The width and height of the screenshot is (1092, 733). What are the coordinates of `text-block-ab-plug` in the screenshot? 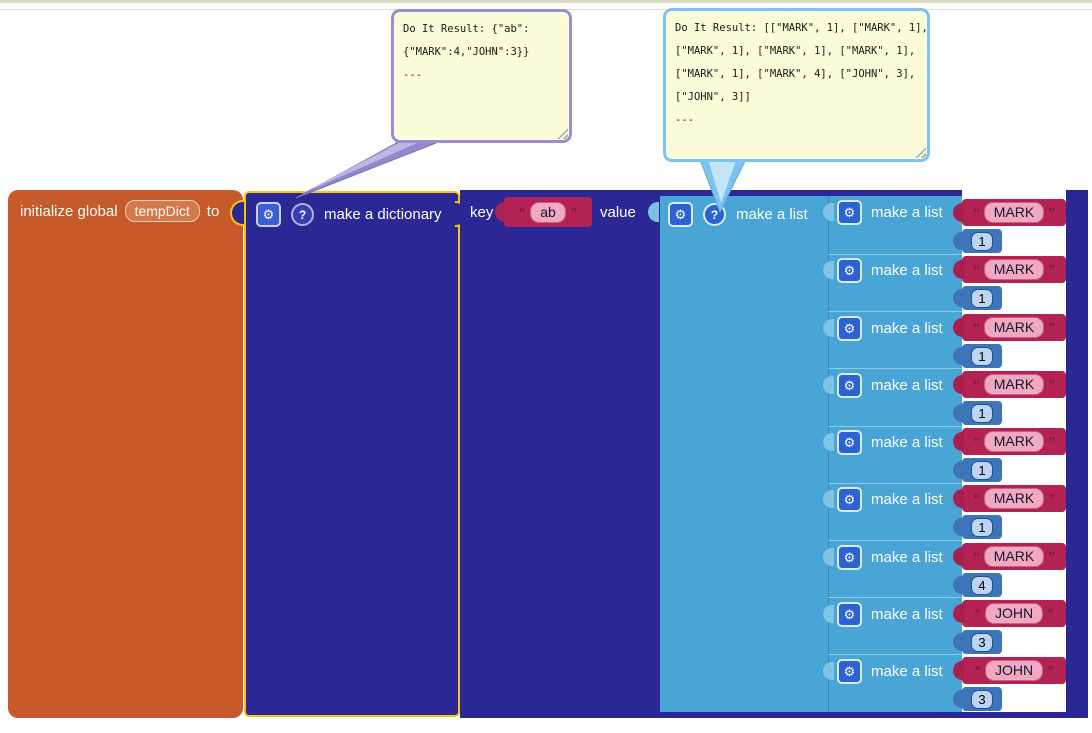 It's located at (500, 212).